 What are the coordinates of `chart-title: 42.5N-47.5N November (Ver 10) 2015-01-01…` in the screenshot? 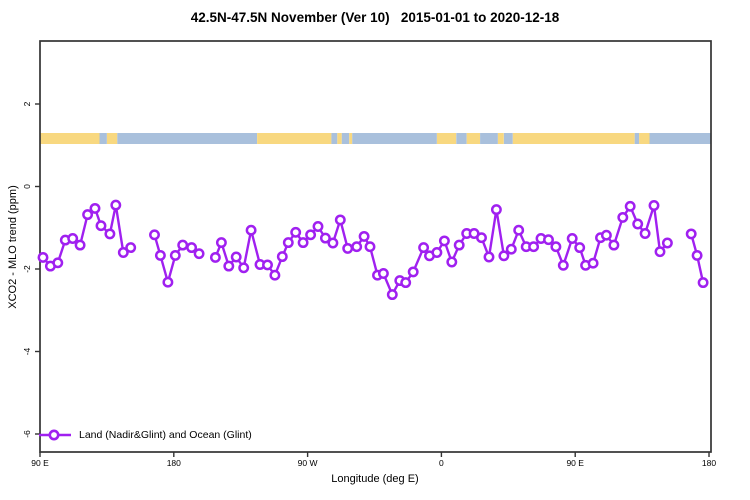 It's located at (375, 17).